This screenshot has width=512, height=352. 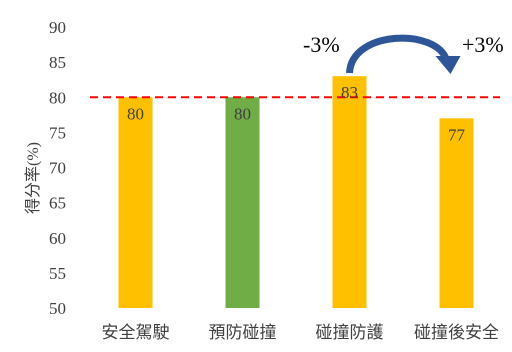 I want to click on data-label: 77, so click(x=457, y=134).